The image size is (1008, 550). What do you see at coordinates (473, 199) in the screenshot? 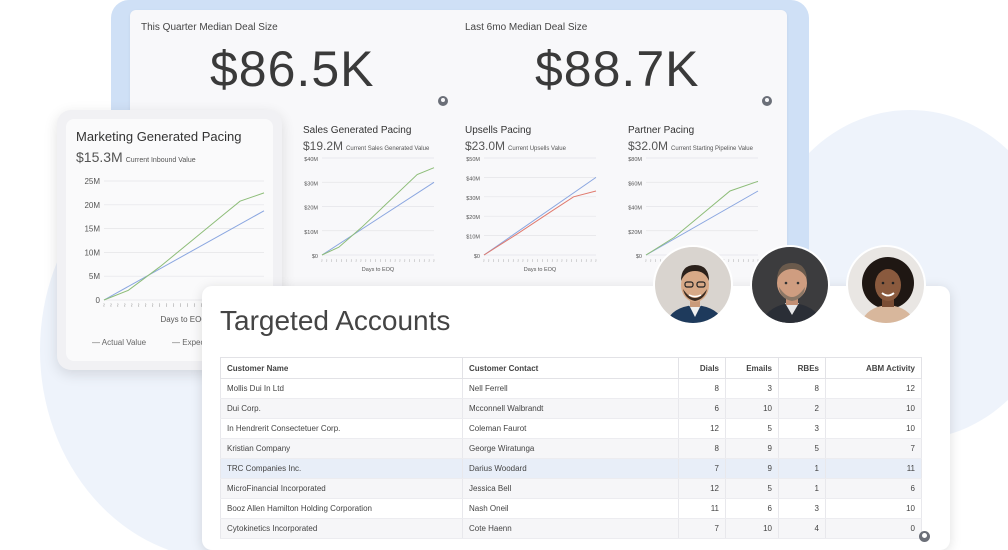
I see `y-tick-label: $30M` at bounding box center [473, 199].